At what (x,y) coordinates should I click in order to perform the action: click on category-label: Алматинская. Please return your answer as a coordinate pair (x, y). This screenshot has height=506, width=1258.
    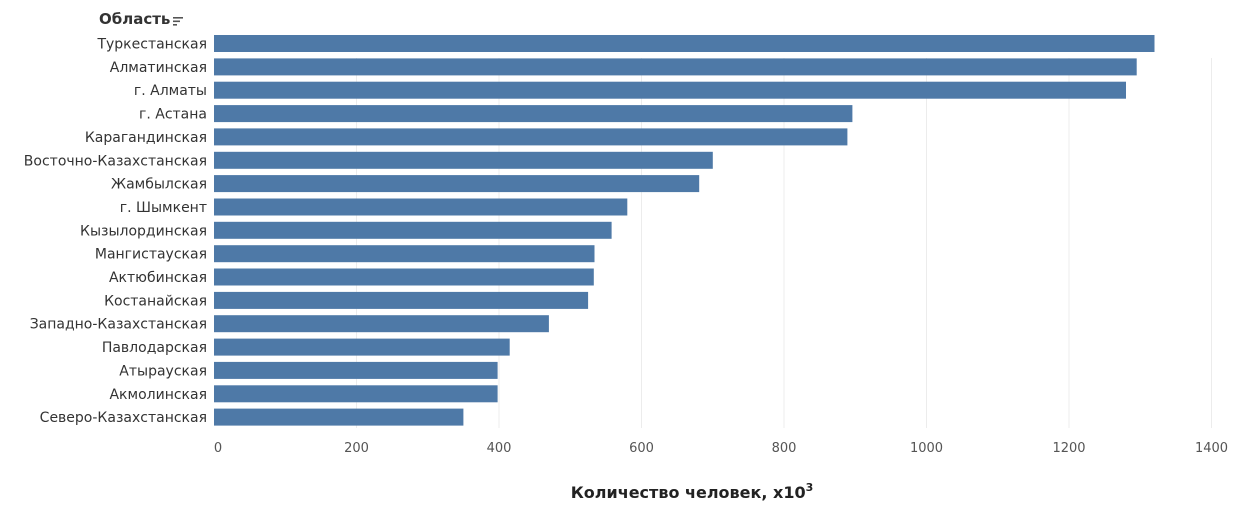
    Looking at the image, I should click on (158, 68).